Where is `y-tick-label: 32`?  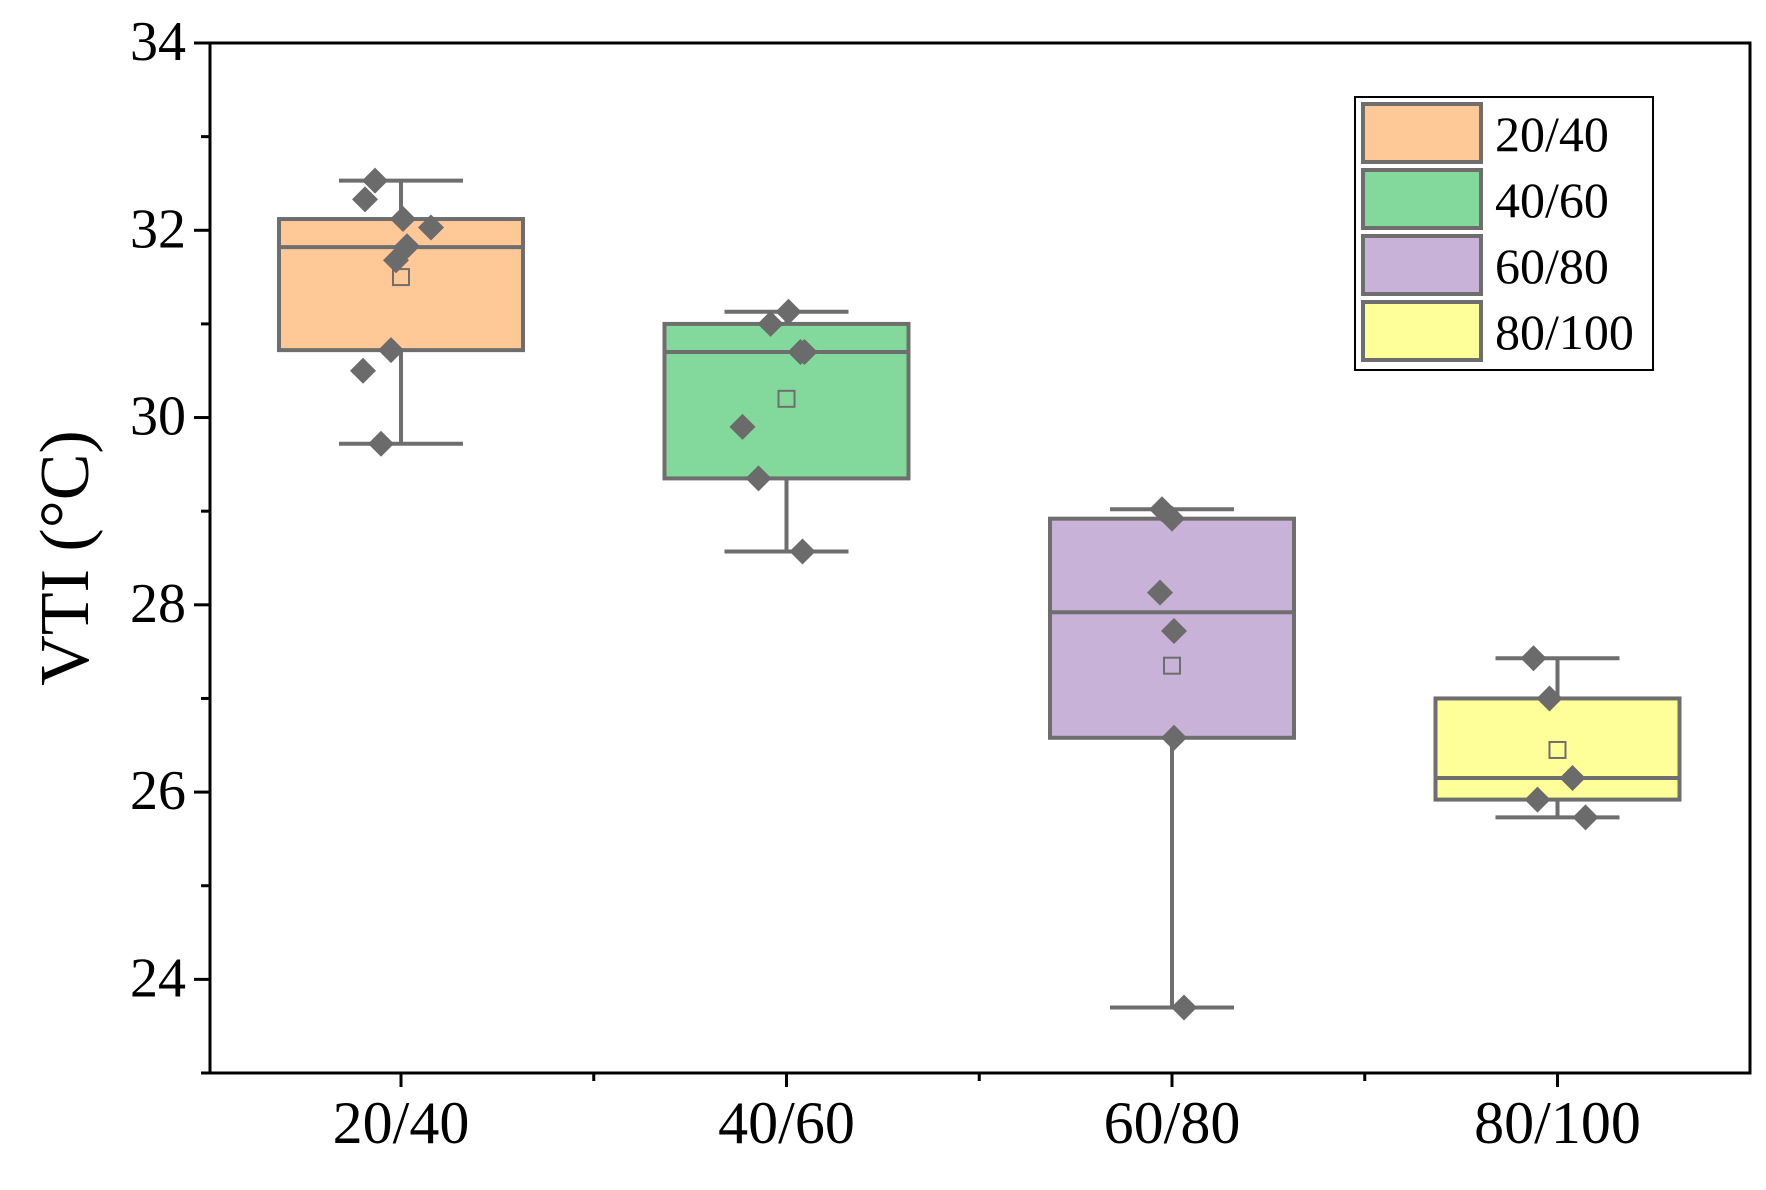
y-tick-label: 32 is located at coordinates (158, 229).